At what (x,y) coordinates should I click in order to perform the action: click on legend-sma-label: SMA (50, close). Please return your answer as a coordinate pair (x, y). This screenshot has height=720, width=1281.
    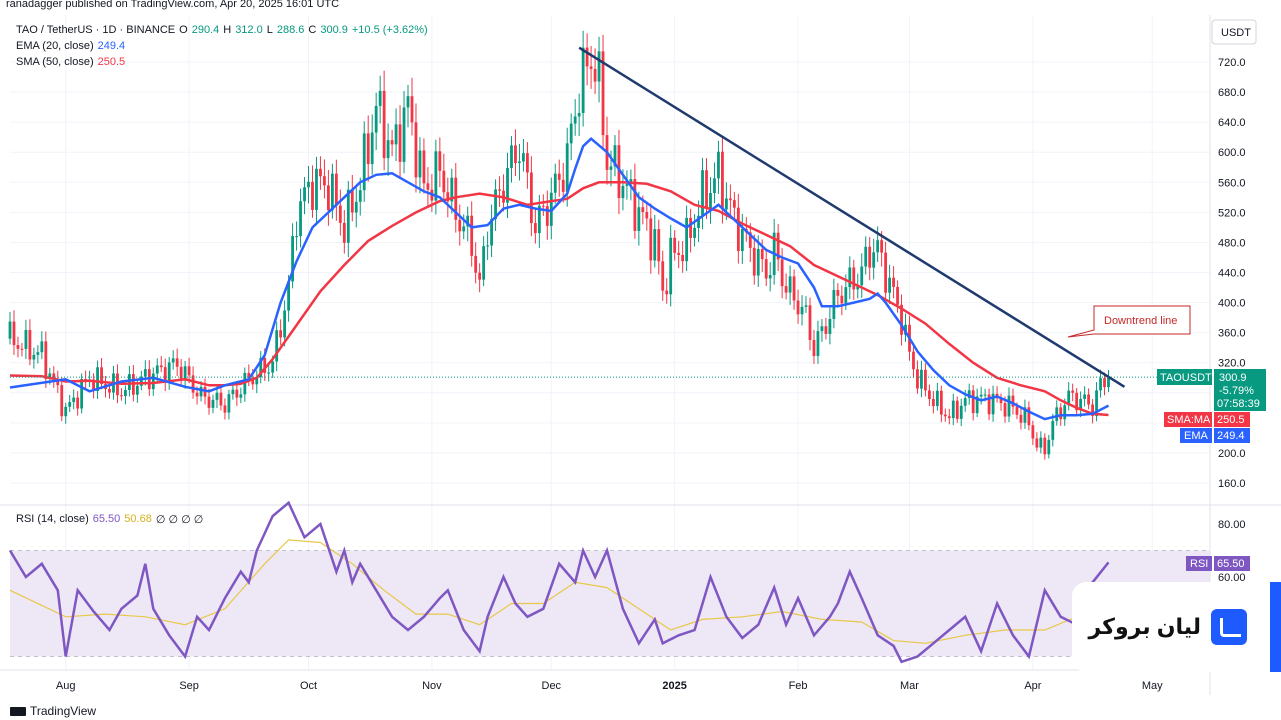
    Looking at the image, I should click on (55, 62).